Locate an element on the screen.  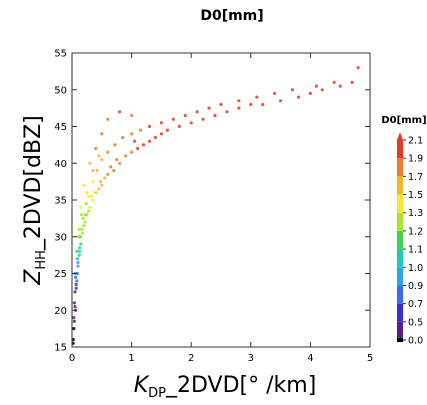
colorbar: 0.0 0.5 0.7 0.9 1.0 1.1 1.2 1.3 1.5 1.7 1.9 2.1 is located at coordinates (410, 239).